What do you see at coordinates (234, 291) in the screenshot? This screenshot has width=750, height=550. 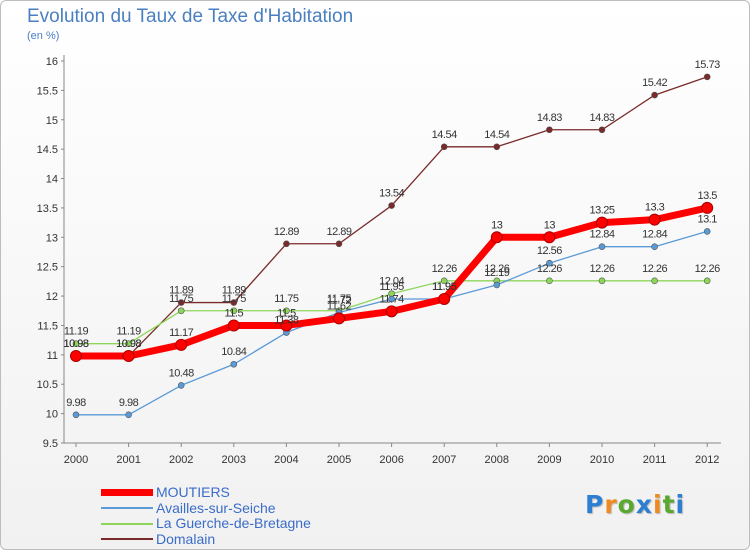 I see `data-label: 11.89` at bounding box center [234, 291].